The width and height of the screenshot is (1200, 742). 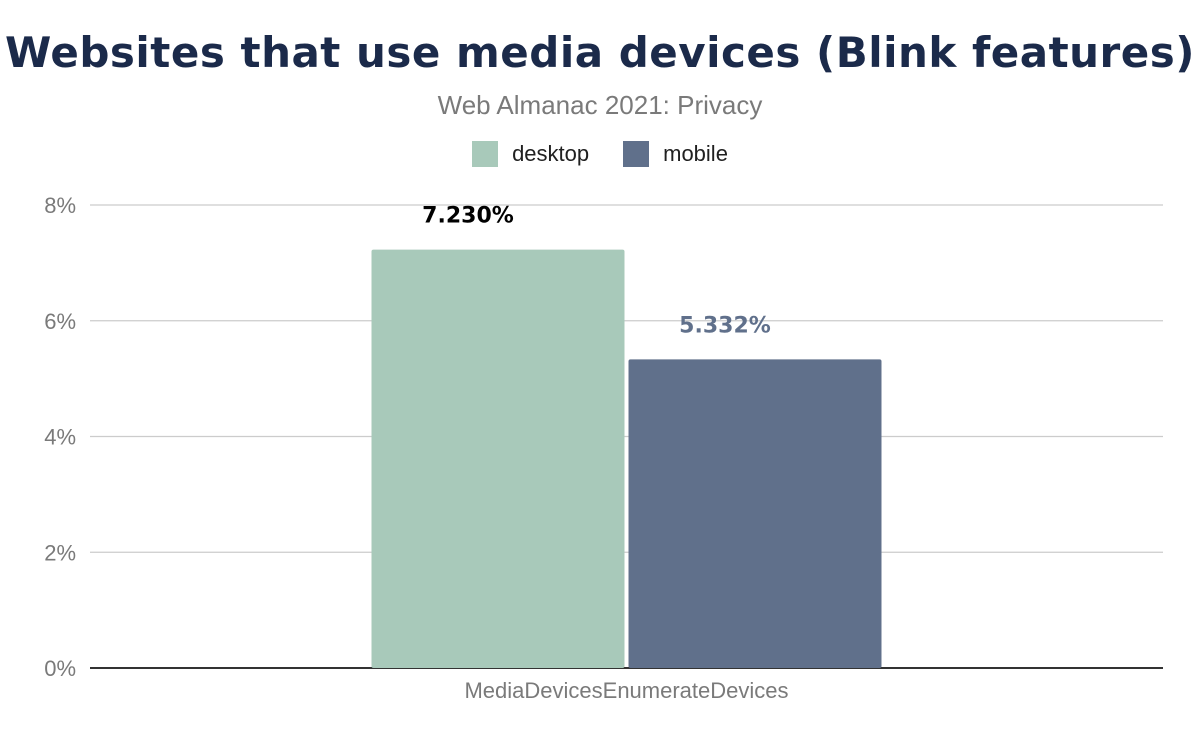 What do you see at coordinates (60, 668) in the screenshot?
I see `y-tick-label: 0%` at bounding box center [60, 668].